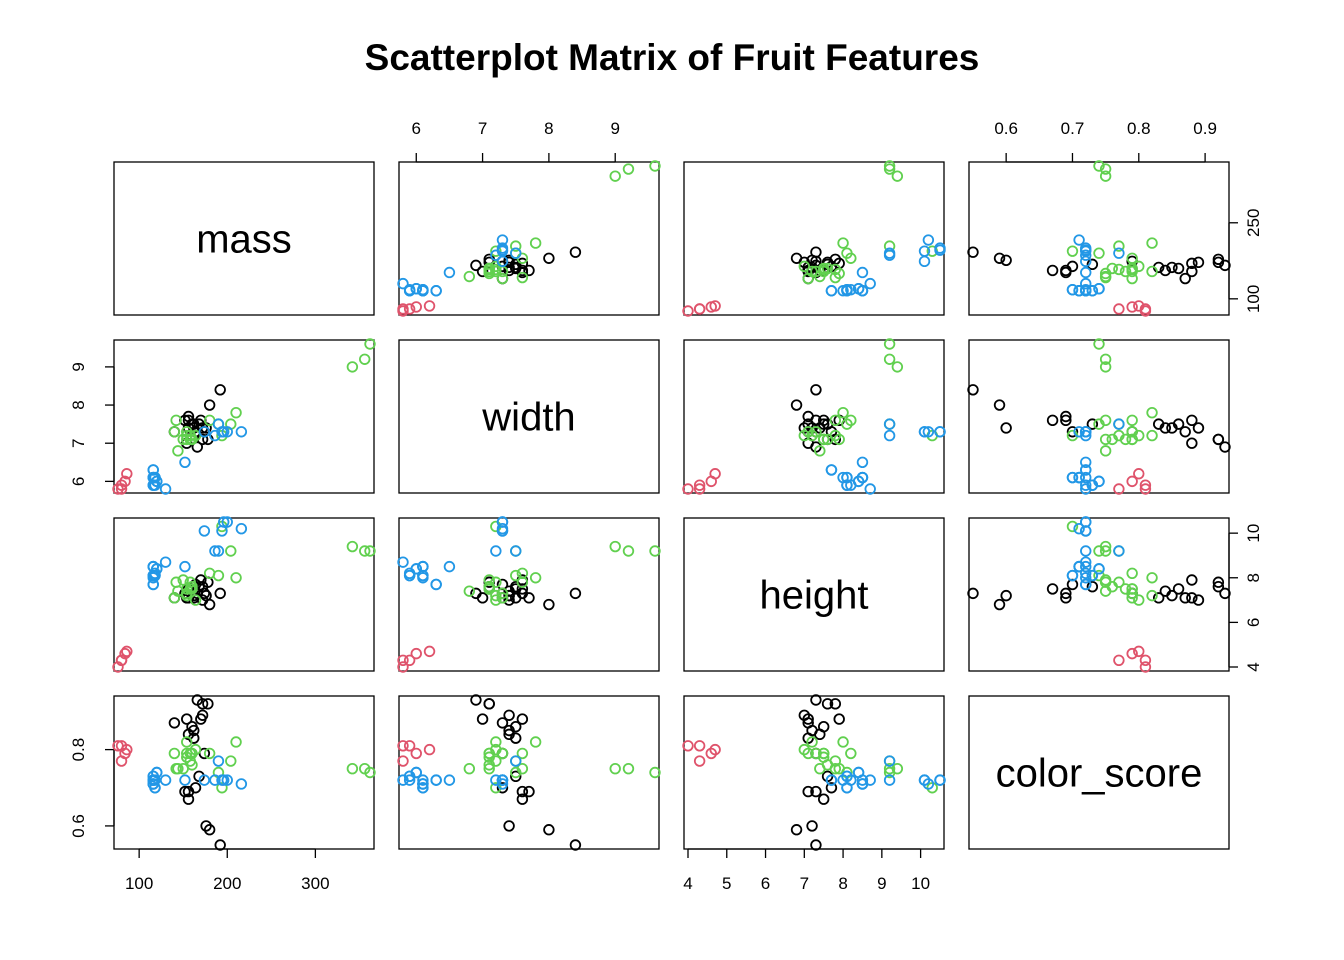 Image resolution: width=1344 pixels, height=960 pixels. What do you see at coordinates (814, 594) in the screenshot?
I see `panel-height-height` at bounding box center [814, 594].